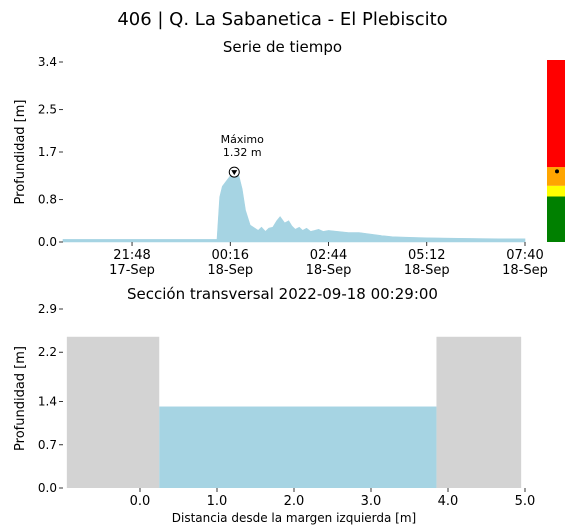 The height and width of the screenshot is (527, 565). I want to click on x-tick-label-time: 05:12, so click(426, 255).